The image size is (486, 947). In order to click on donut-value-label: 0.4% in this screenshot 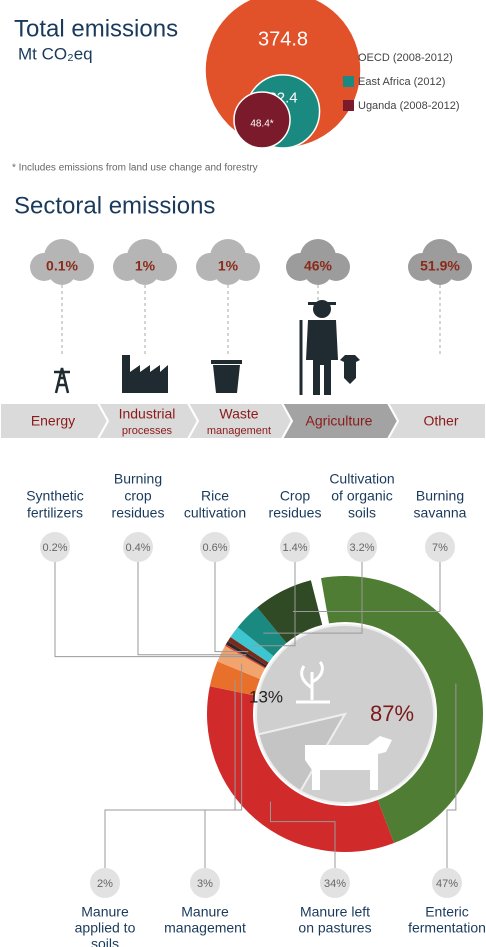, I will do `click(137, 548)`.